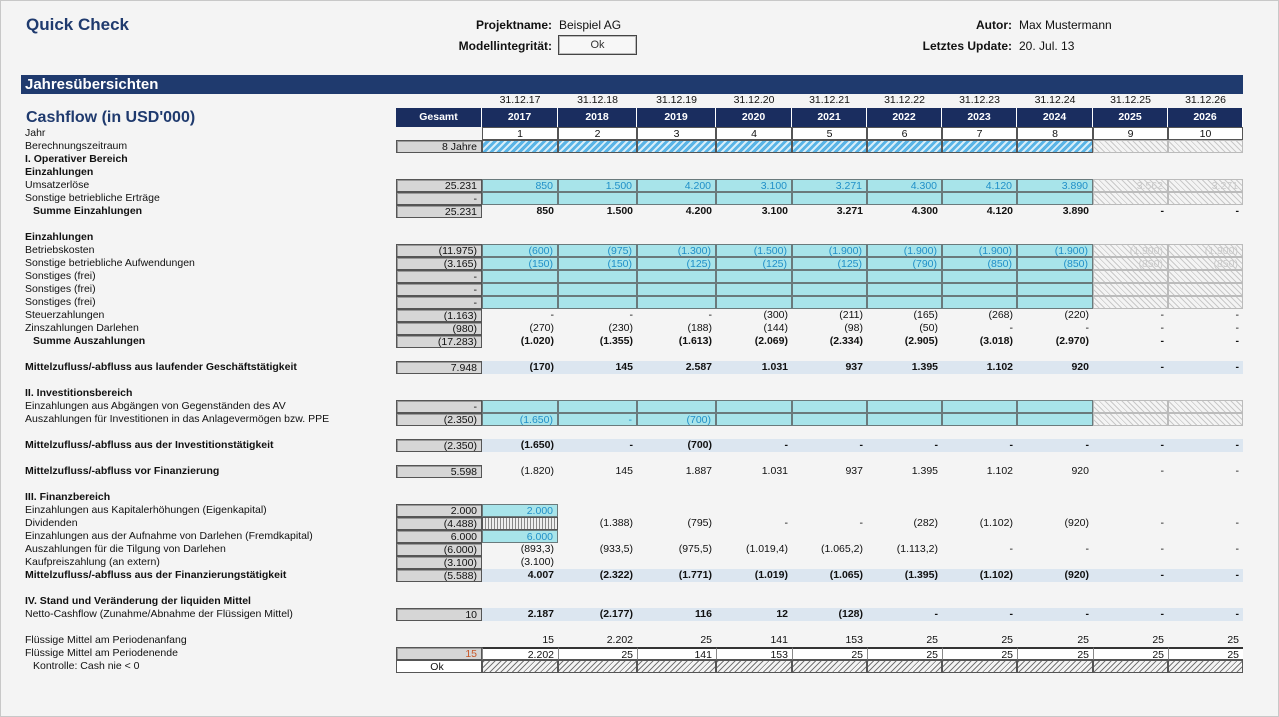 The width and height of the screenshot is (1279, 717). Describe the element at coordinates (904, 185) in the screenshot. I see `input-cell: 4.300` at that location.